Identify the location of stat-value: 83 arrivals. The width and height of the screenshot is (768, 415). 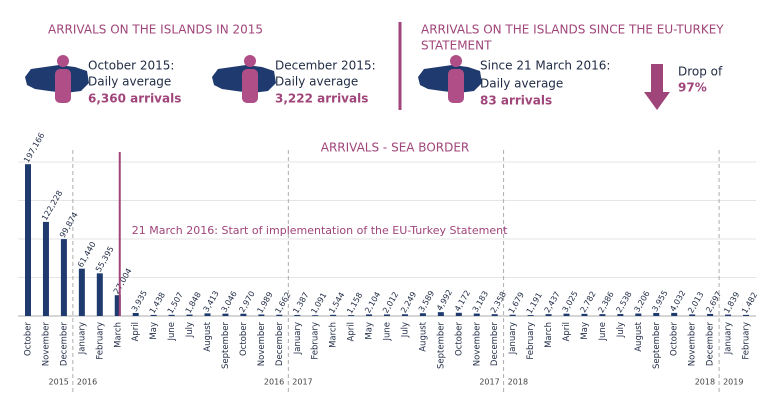
(516, 101).